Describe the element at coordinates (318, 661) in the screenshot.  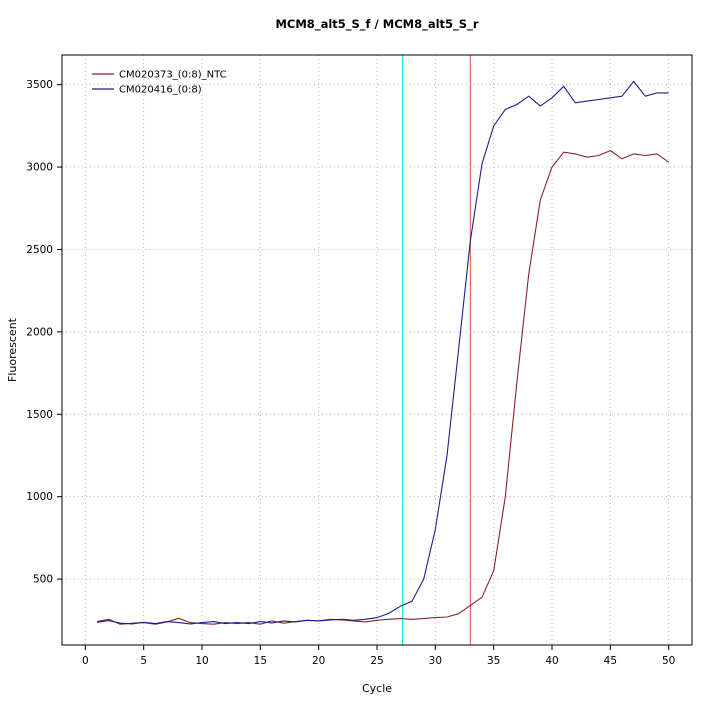
I see `x-tick-label: 20` at that location.